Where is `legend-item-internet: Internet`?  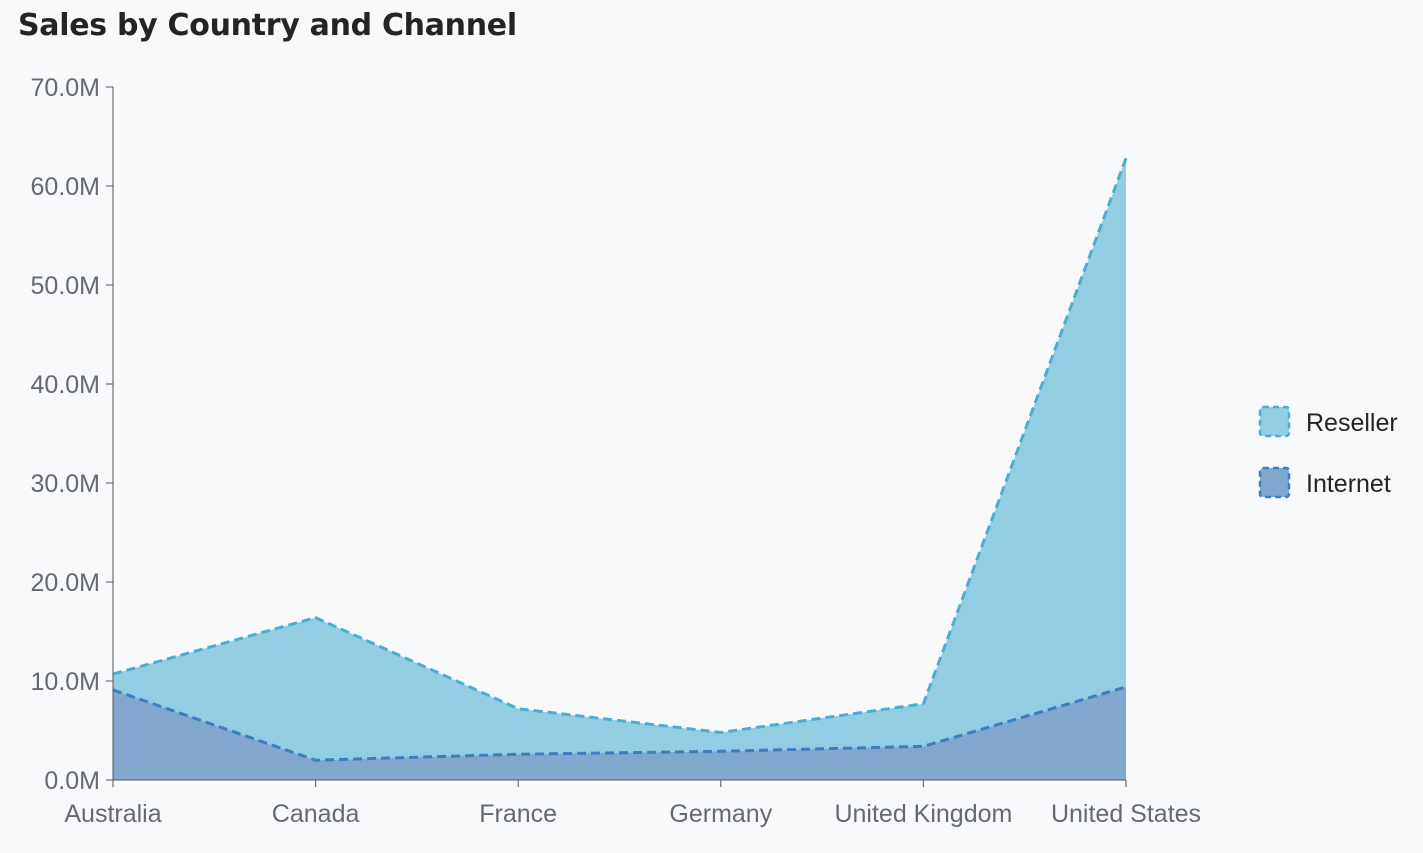 legend-item-internet: Internet is located at coordinates (1324, 482).